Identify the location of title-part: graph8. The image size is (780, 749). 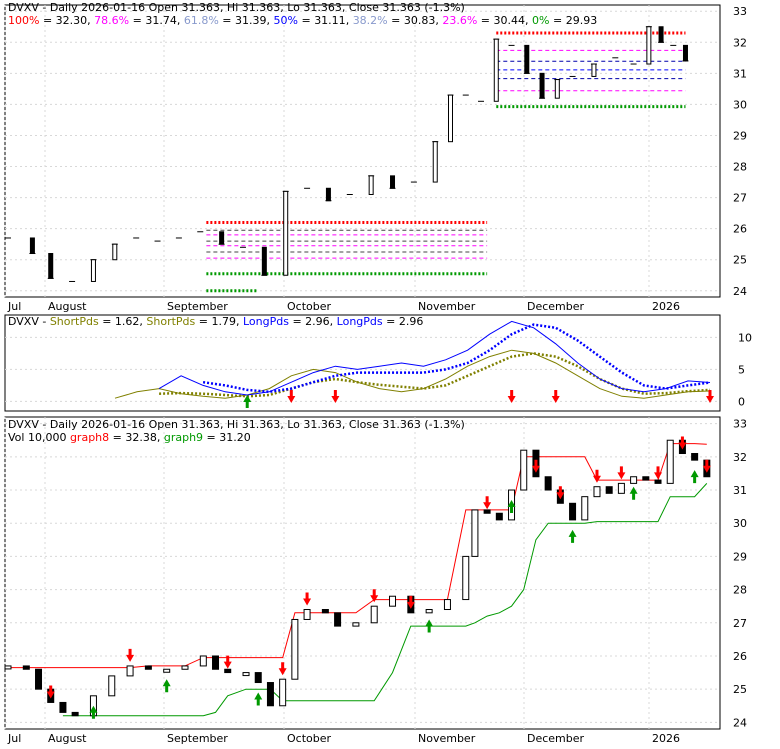
(89, 437).